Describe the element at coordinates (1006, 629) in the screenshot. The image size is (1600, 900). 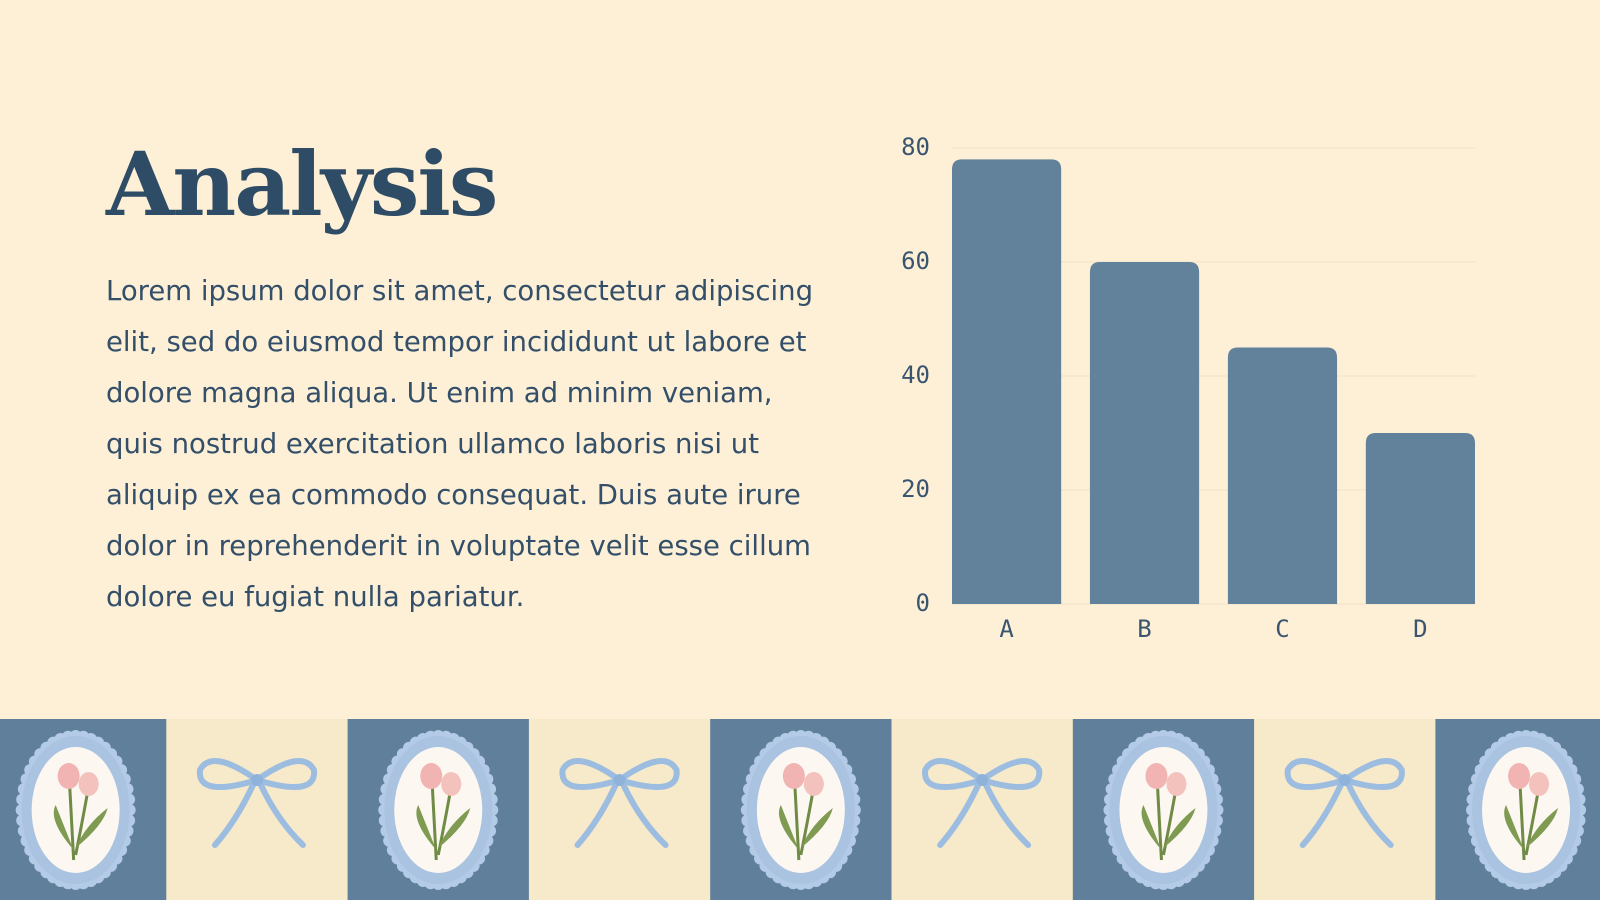
I see `x-tick-label: A` at that location.